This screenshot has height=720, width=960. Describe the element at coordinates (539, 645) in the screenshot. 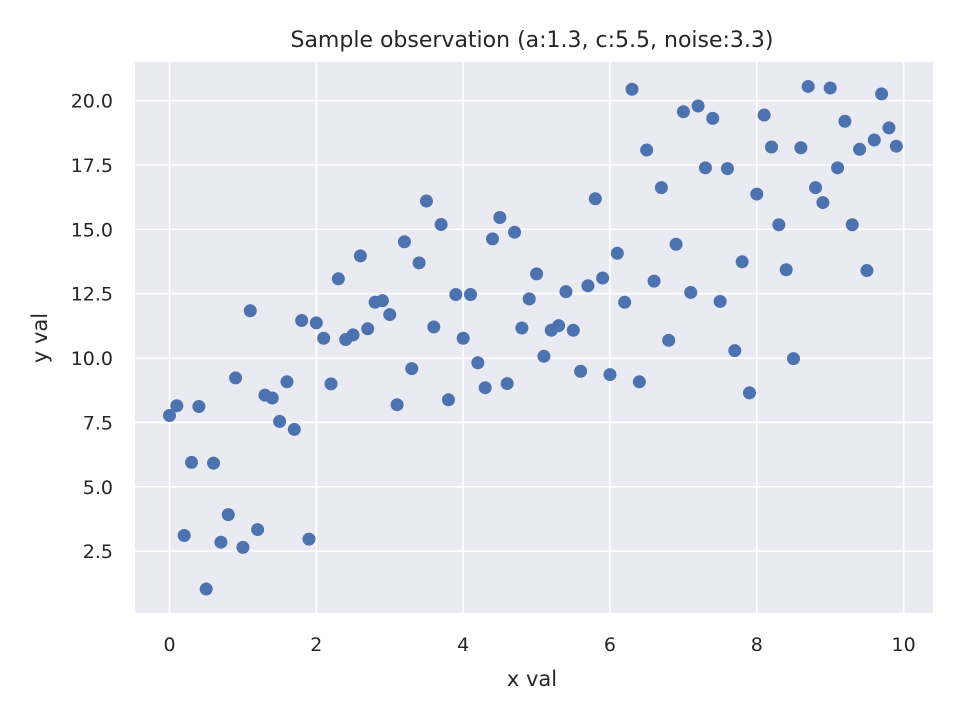

I see `x-axis-ticks: 0 2 4 6 8 10` at that location.